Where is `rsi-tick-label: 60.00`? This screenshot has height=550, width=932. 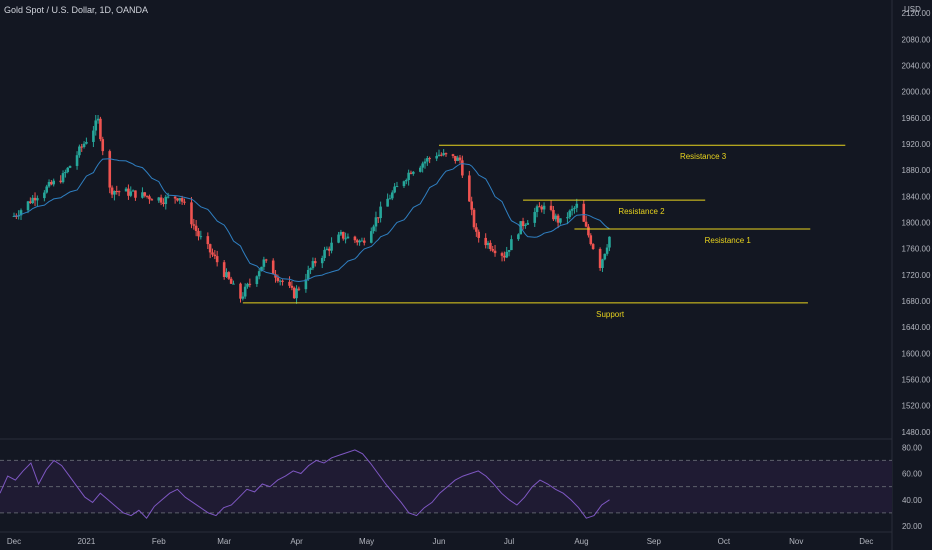
rsi-tick-label: 60.00 is located at coordinates (912, 474).